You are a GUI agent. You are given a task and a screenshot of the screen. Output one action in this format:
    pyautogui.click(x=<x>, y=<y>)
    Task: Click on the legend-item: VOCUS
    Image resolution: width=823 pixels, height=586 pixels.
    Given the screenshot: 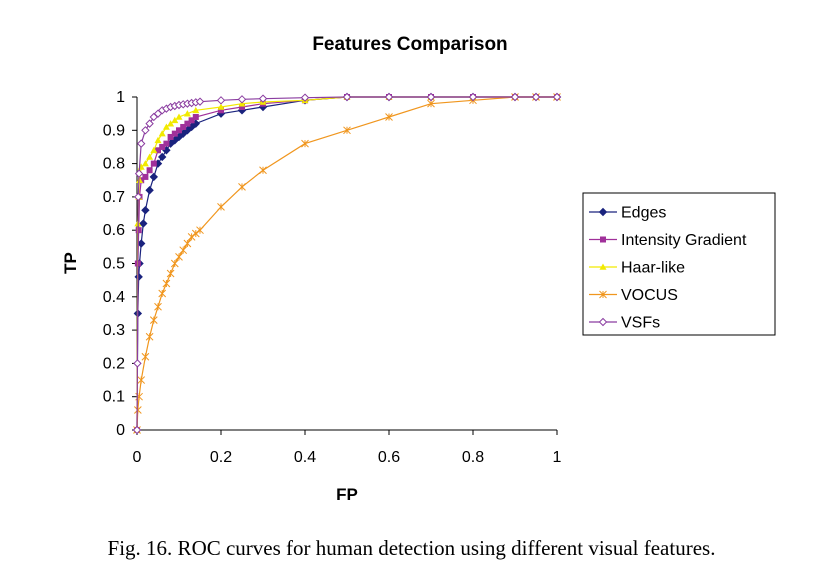 What is the action you would take?
    pyautogui.click(x=633, y=295)
    